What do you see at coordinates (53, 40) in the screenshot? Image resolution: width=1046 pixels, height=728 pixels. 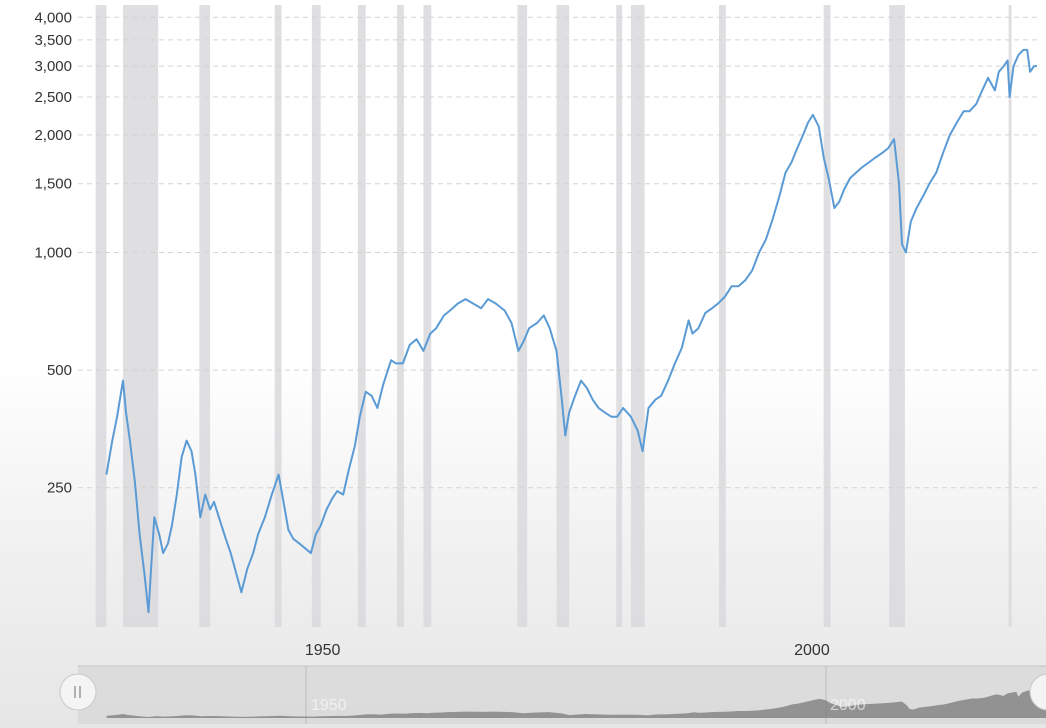 I see `y-tick-label: 3,500` at bounding box center [53, 40].